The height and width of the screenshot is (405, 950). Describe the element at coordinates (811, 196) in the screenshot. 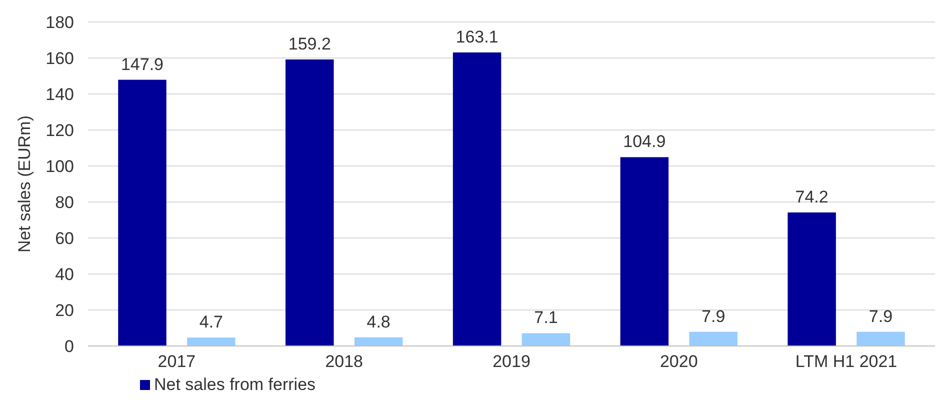

I see `data-label: 74.2` at that location.